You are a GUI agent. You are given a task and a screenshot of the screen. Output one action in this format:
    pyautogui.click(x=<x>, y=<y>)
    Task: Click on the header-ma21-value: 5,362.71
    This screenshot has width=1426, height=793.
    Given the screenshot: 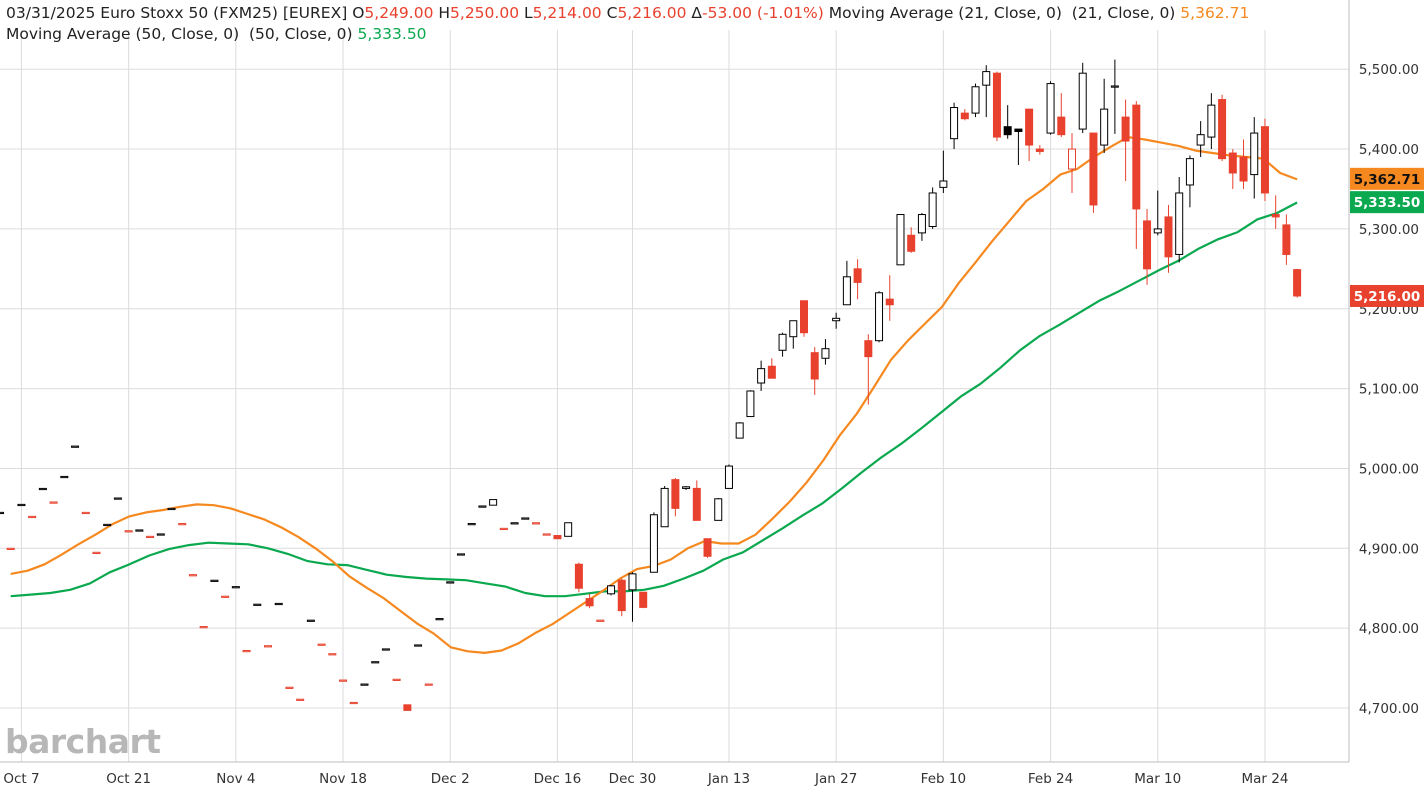 What is the action you would take?
    pyautogui.click(x=1215, y=13)
    